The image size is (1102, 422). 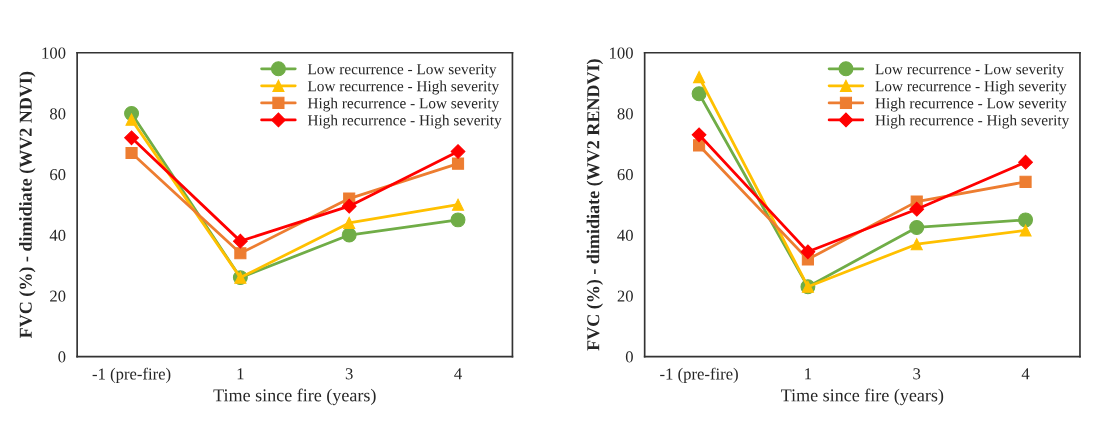 I want to click on y-axis-title: FVC (%) - dimidiate (WV2 RENDVI), so click(x=594, y=205).